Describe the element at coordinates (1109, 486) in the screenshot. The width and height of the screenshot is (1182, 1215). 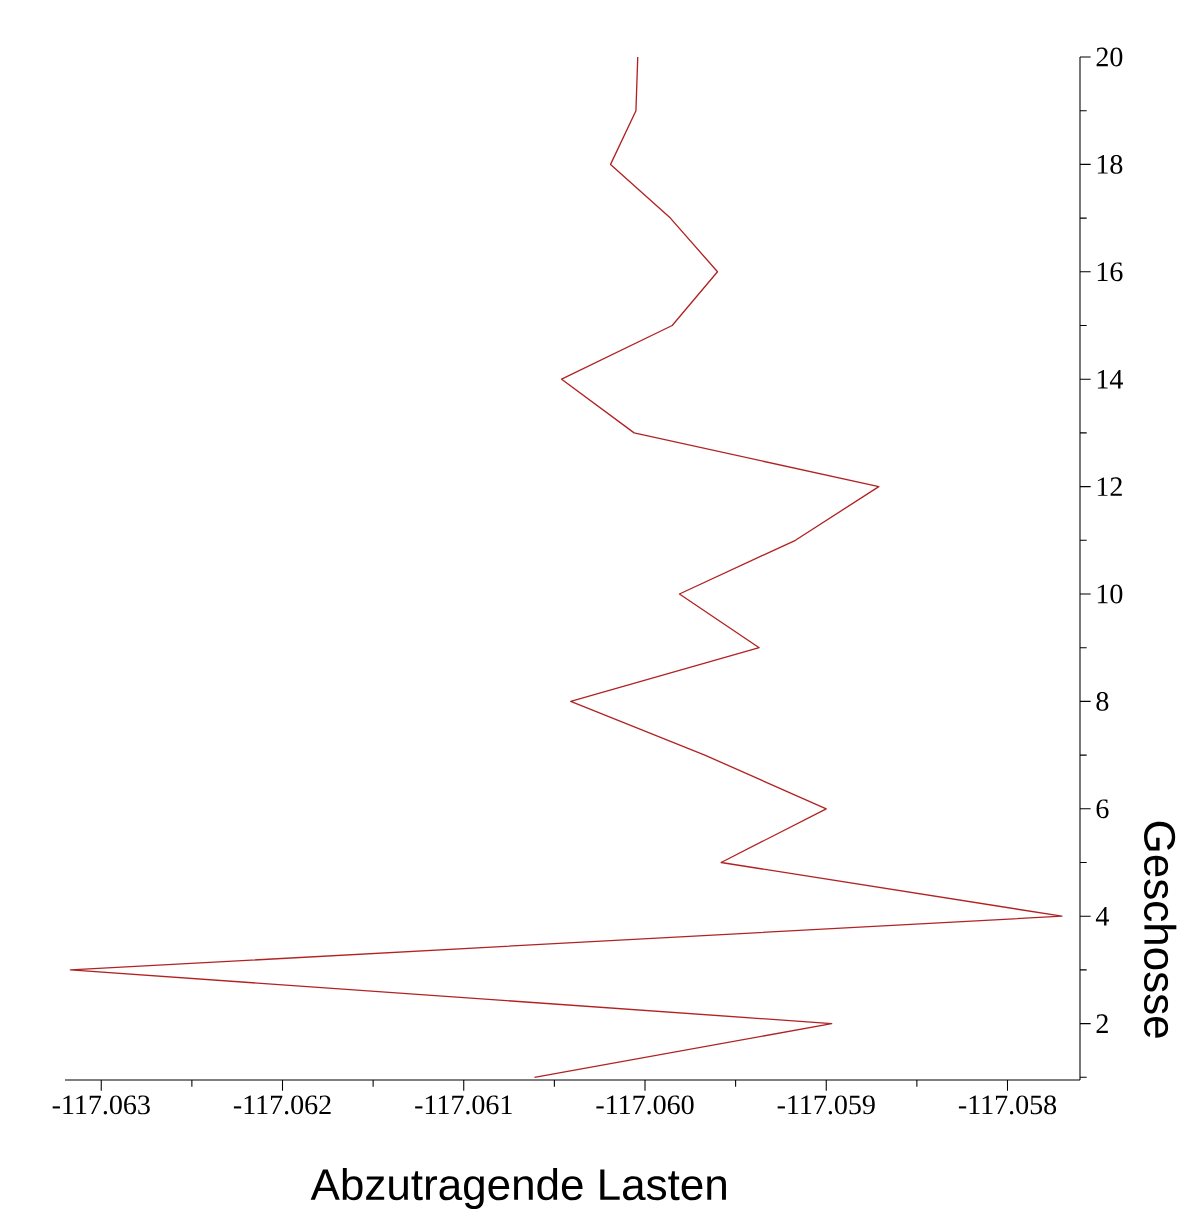
I see `y-tick-label: 12` at that location.